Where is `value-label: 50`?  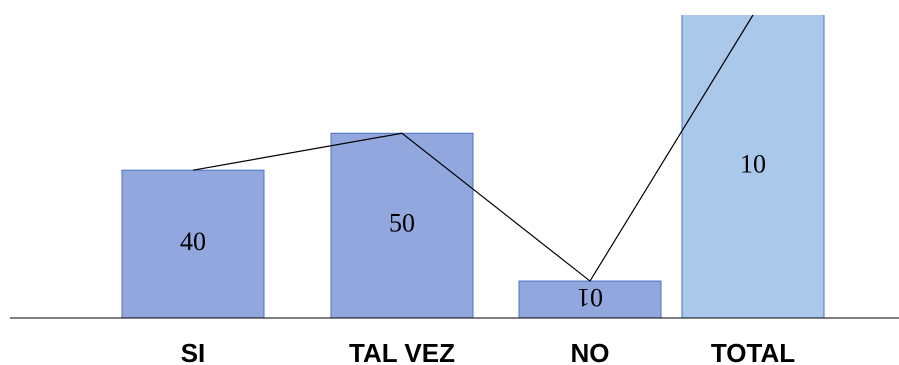
value-label: 50 is located at coordinates (402, 223).